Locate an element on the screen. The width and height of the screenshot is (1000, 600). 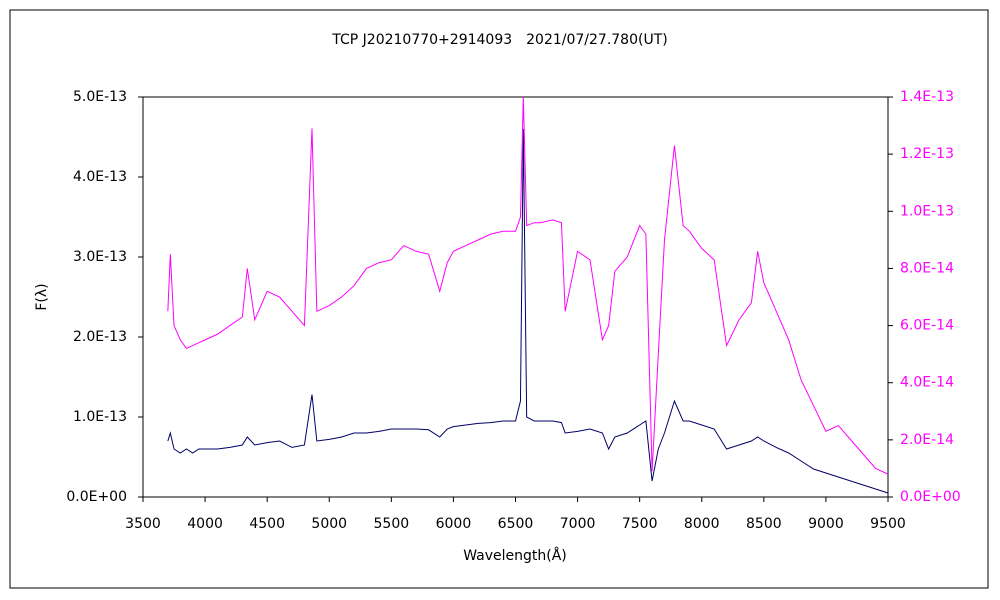
y-tick-label: 2.0E-13 is located at coordinates (100, 337).